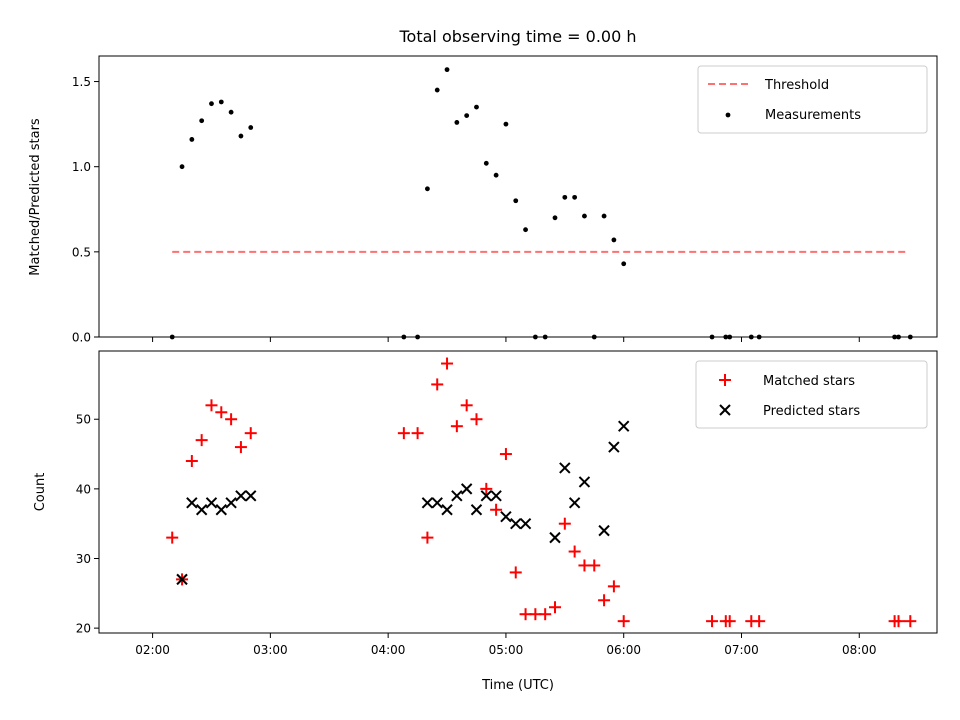  I want to click on predicted-legend-label: Predicted stars, so click(811, 411).